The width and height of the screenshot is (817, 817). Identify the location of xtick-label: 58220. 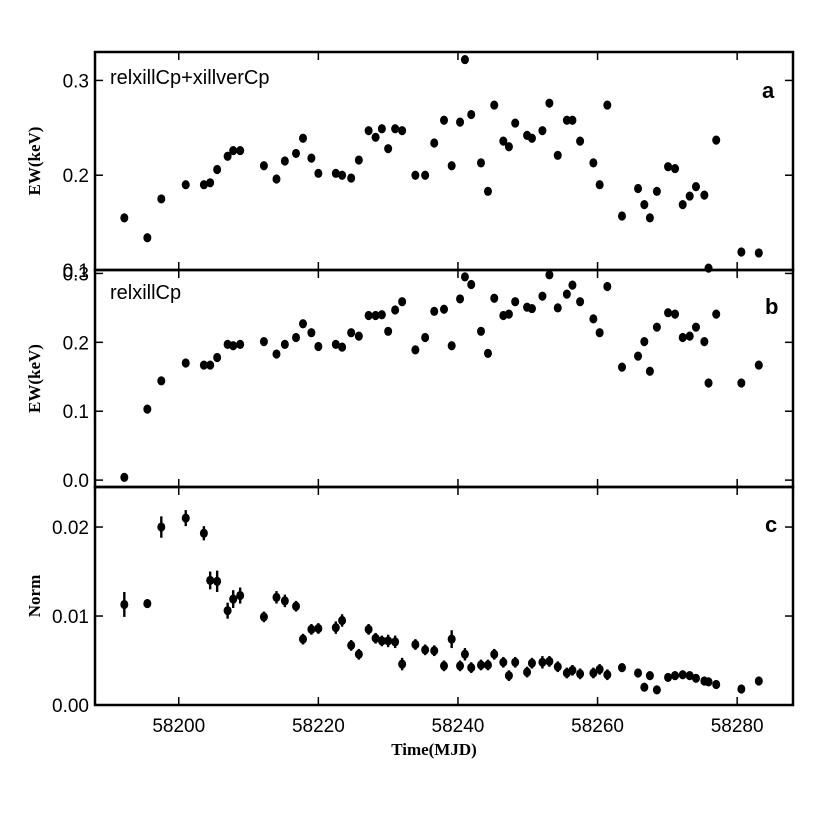
(318, 726).